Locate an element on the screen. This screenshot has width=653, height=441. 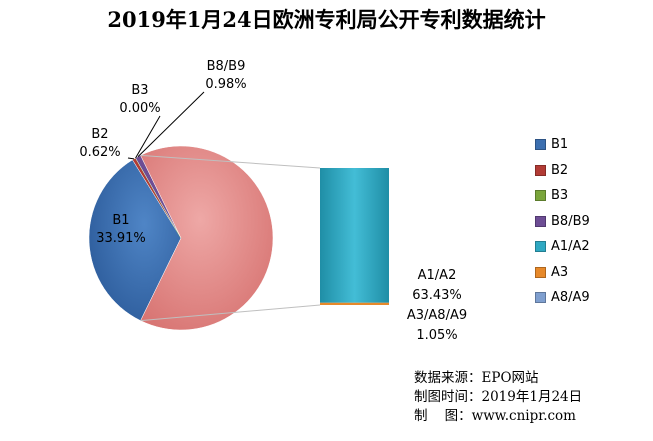
bar-segment-a1-a2 is located at coordinates (354, 235).